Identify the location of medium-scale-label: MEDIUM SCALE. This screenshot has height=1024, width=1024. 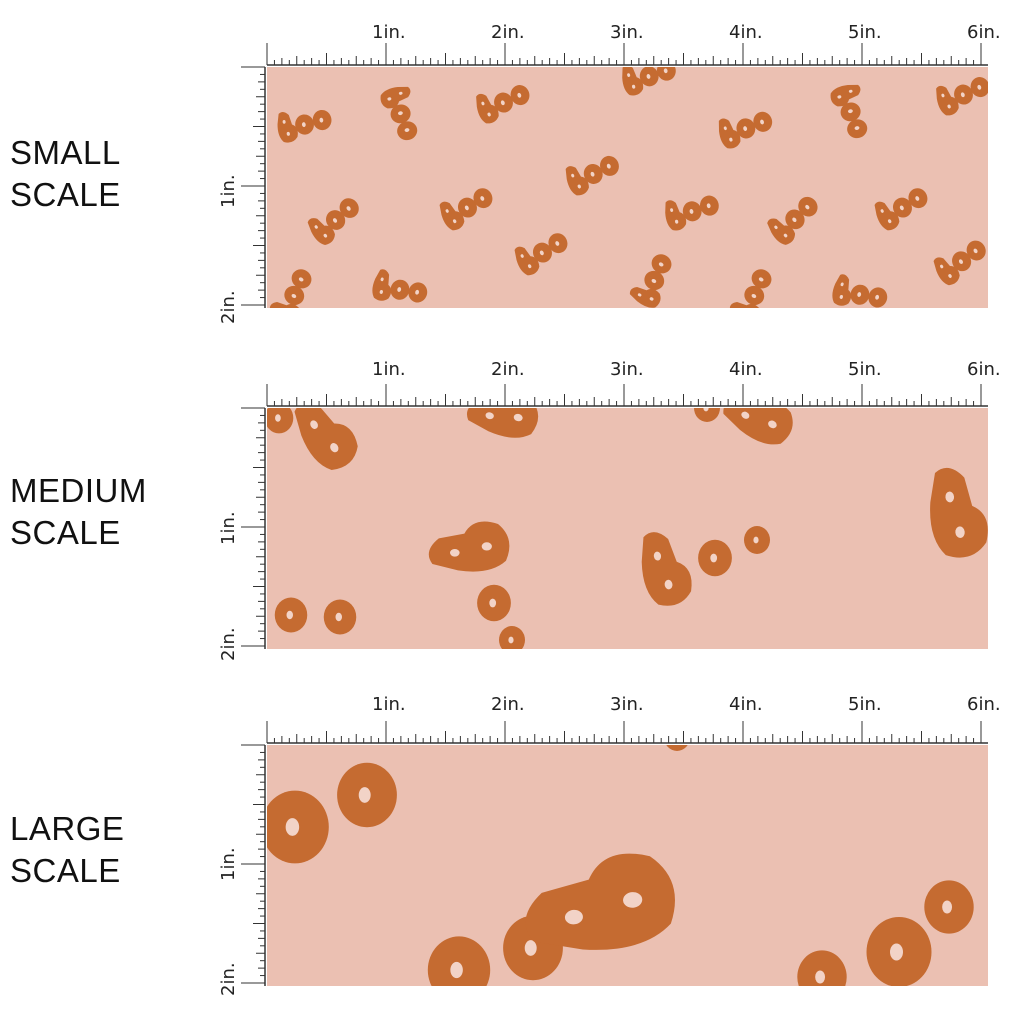
(78, 512).